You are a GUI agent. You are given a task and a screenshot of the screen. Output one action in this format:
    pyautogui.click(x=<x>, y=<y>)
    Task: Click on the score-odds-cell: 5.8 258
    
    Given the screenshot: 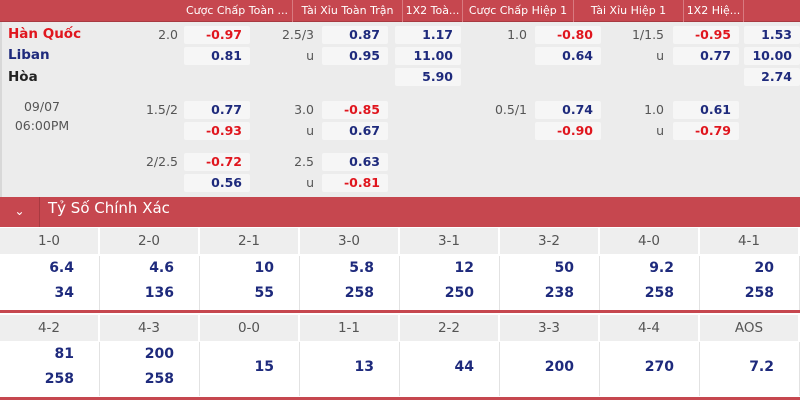 What is the action you would take?
    pyautogui.click(x=350, y=283)
    